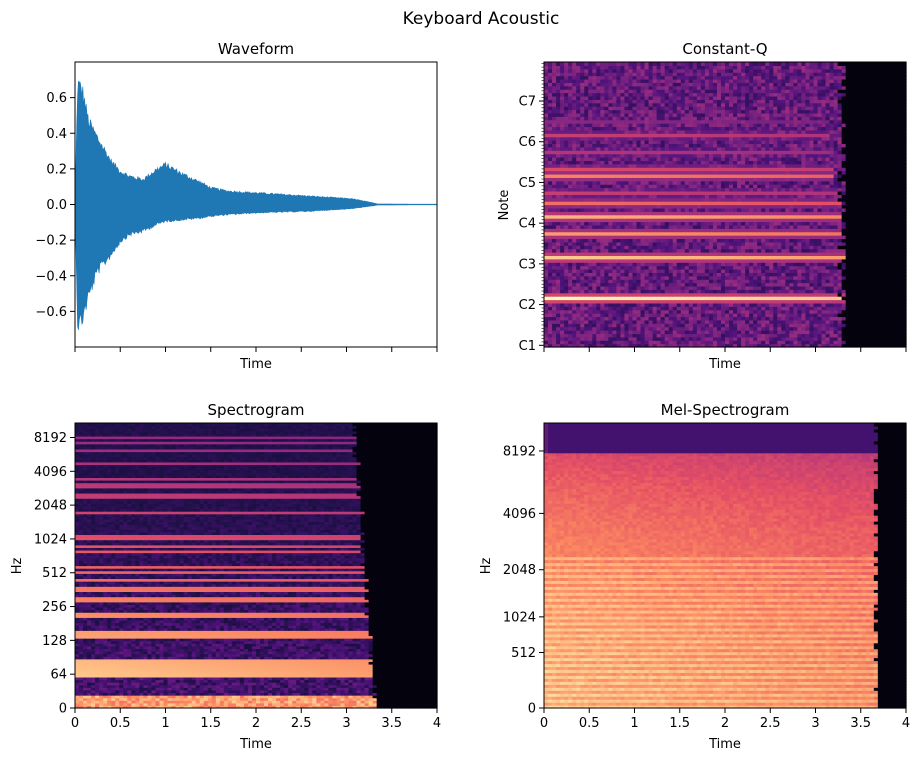  I want to click on figure-suptitle: Keyboard Acoustic, so click(481, 19).